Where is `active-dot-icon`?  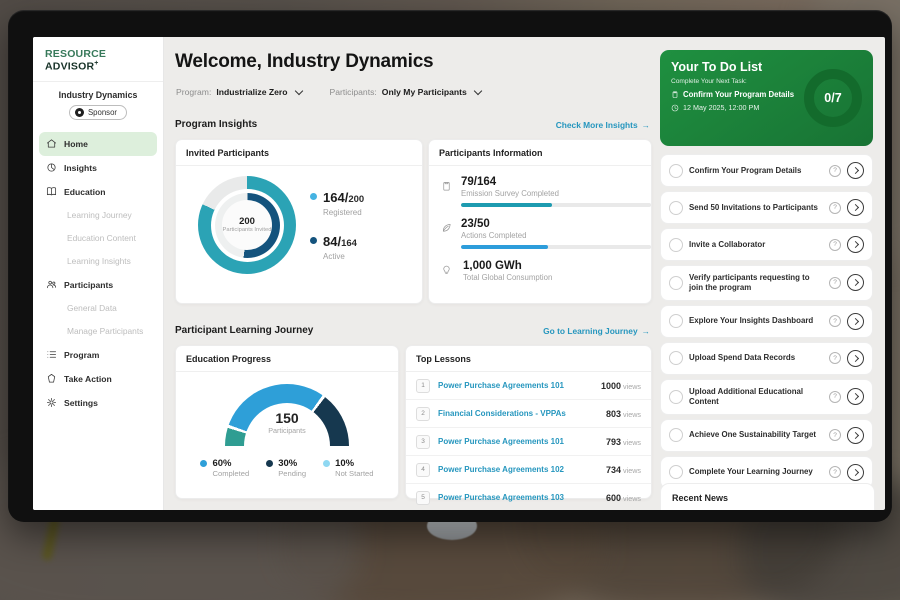
active-dot-icon is located at coordinates (313, 240).